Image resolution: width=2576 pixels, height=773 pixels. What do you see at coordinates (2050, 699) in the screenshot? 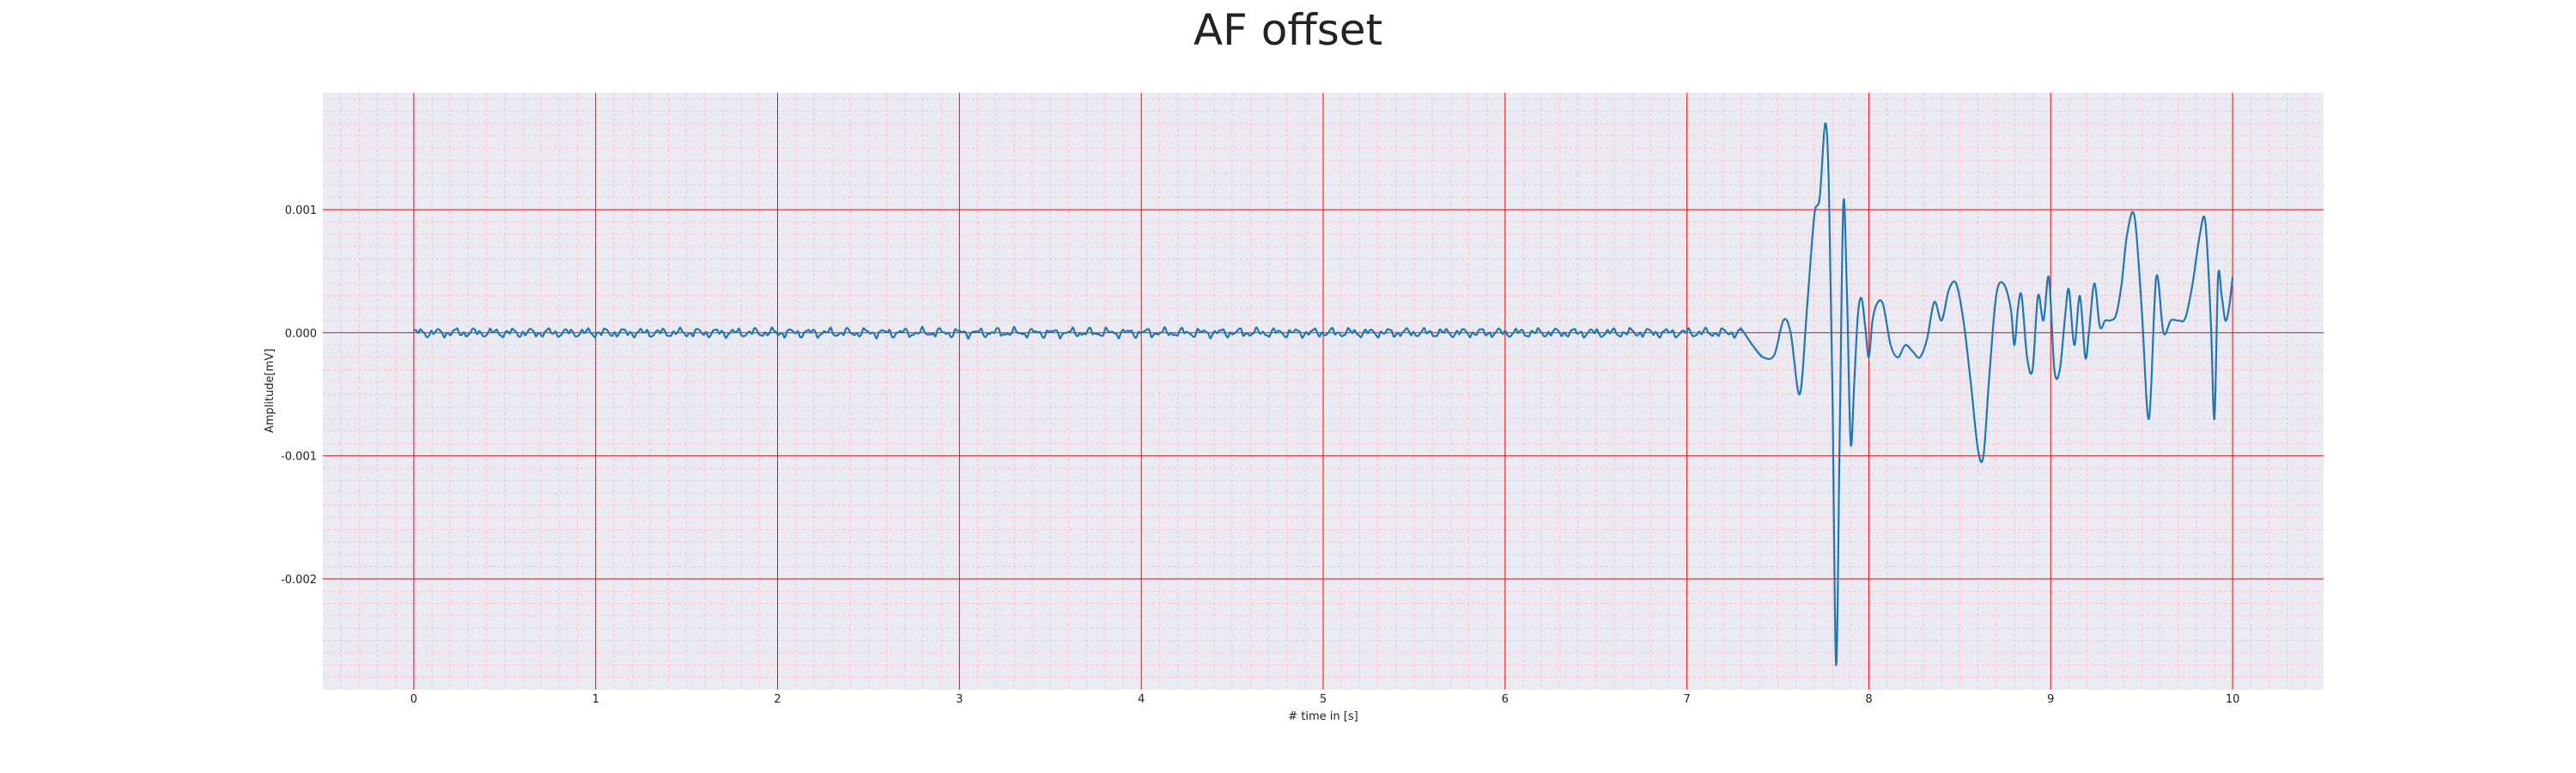
I see `x-tick-label: 9` at bounding box center [2050, 699].